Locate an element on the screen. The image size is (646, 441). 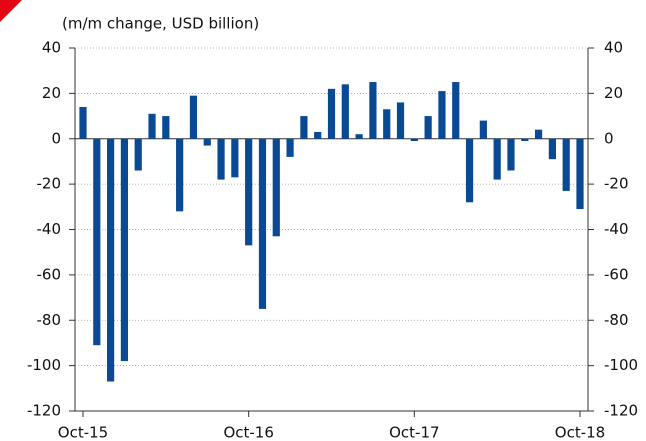
y-tick-label: 0 is located at coordinates (56, 138).